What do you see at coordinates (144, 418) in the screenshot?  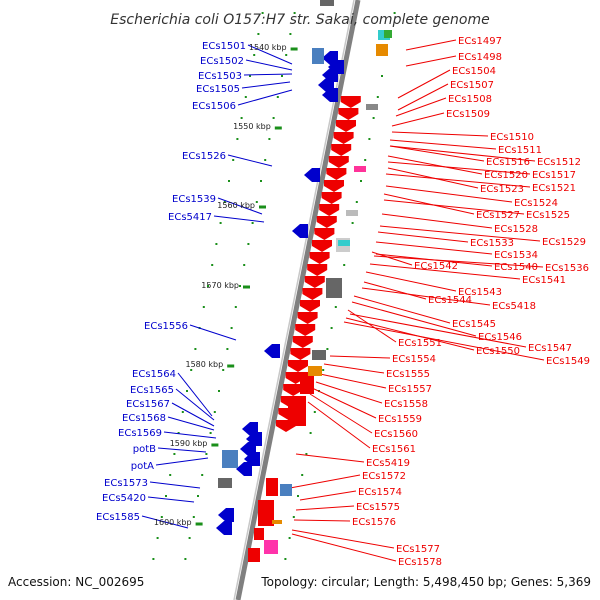 I see `gene-label-left: ECs1568` at bounding box center [144, 418].